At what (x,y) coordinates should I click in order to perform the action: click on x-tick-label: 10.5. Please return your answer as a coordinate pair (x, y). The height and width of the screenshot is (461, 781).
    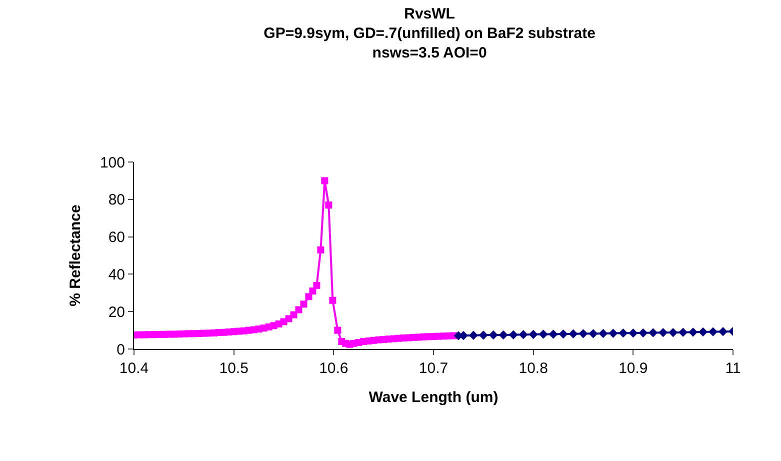
    Looking at the image, I should click on (233, 368).